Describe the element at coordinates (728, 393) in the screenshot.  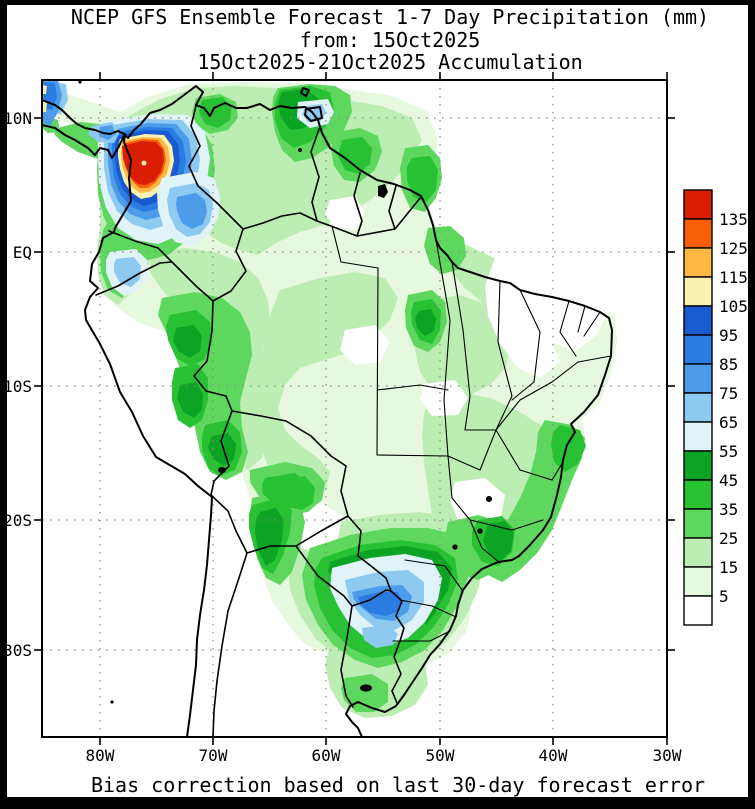
I see `colorbar-label: 75` at that location.